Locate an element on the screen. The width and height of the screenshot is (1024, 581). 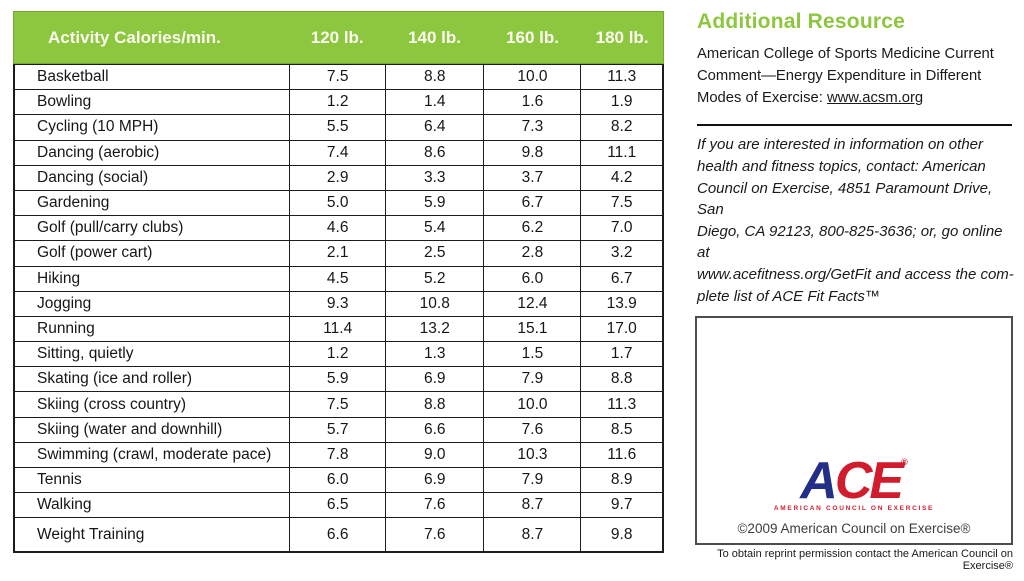
activity-cell: Gardening is located at coordinates (73, 203).